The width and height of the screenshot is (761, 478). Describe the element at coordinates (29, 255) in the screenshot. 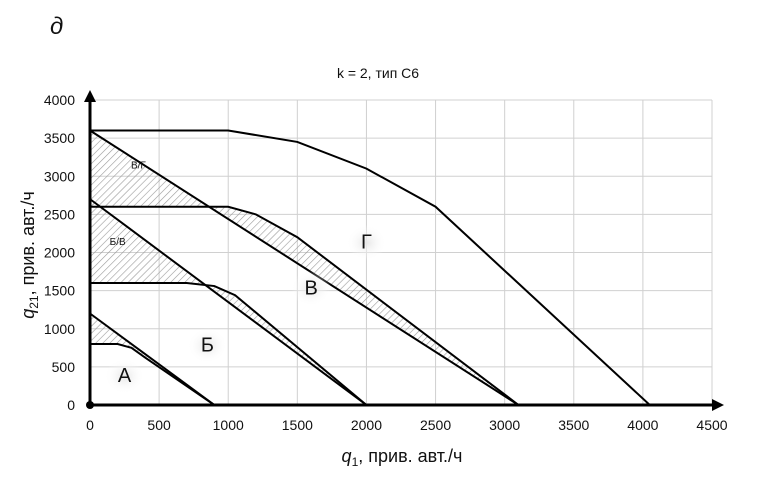

I see `y-axis-label: q21, прив. авт./ч` at that location.